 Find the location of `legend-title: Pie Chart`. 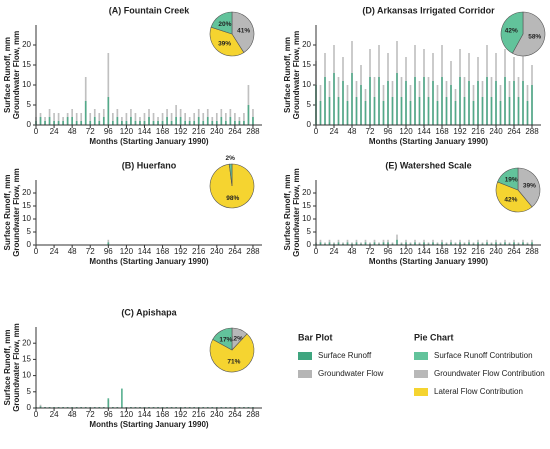

legend-title: Pie Chart is located at coordinates (434, 337).